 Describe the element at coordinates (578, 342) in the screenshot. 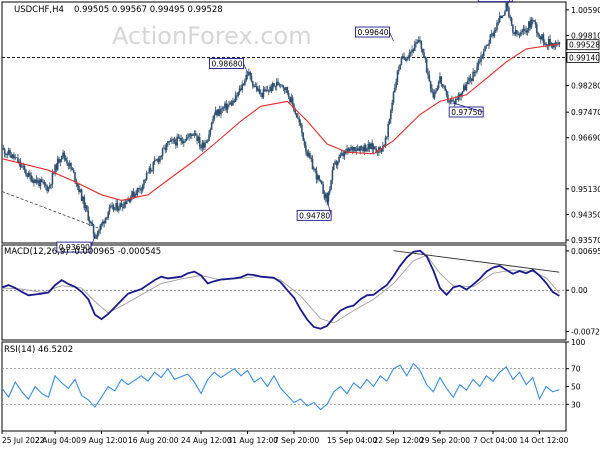

I see `rsi-tick-label: 100` at that location.